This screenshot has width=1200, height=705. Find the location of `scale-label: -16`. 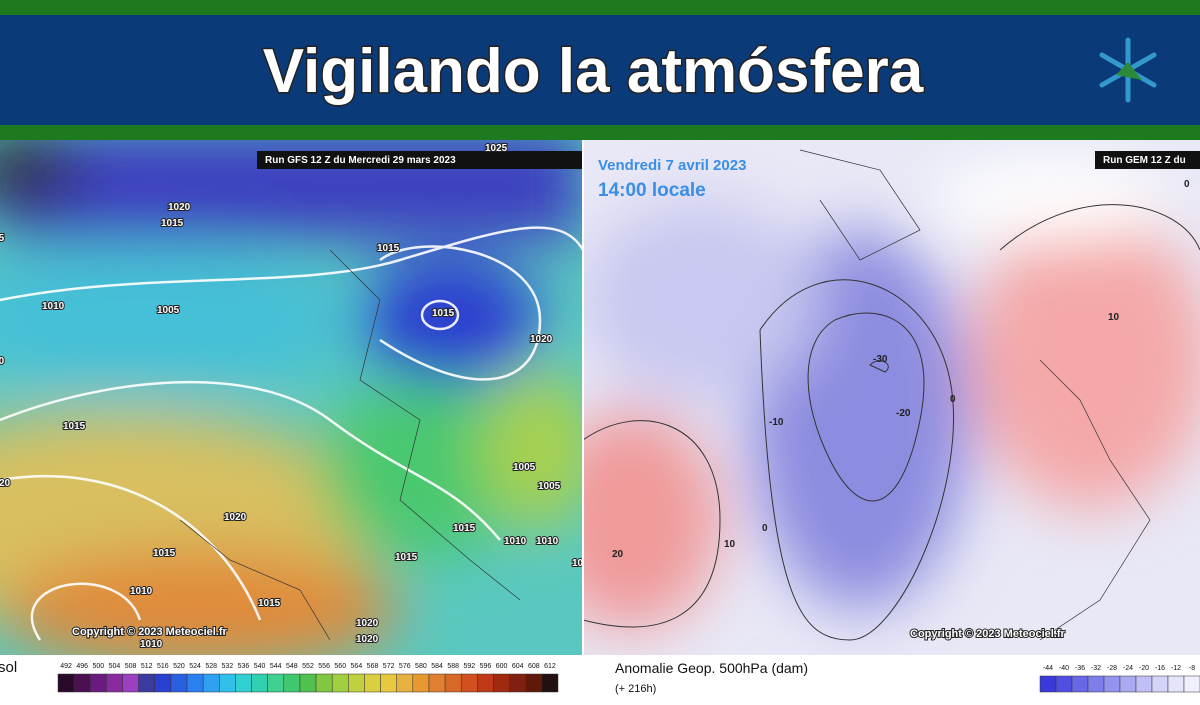

scale-label: -16 is located at coordinates (1160, 668).